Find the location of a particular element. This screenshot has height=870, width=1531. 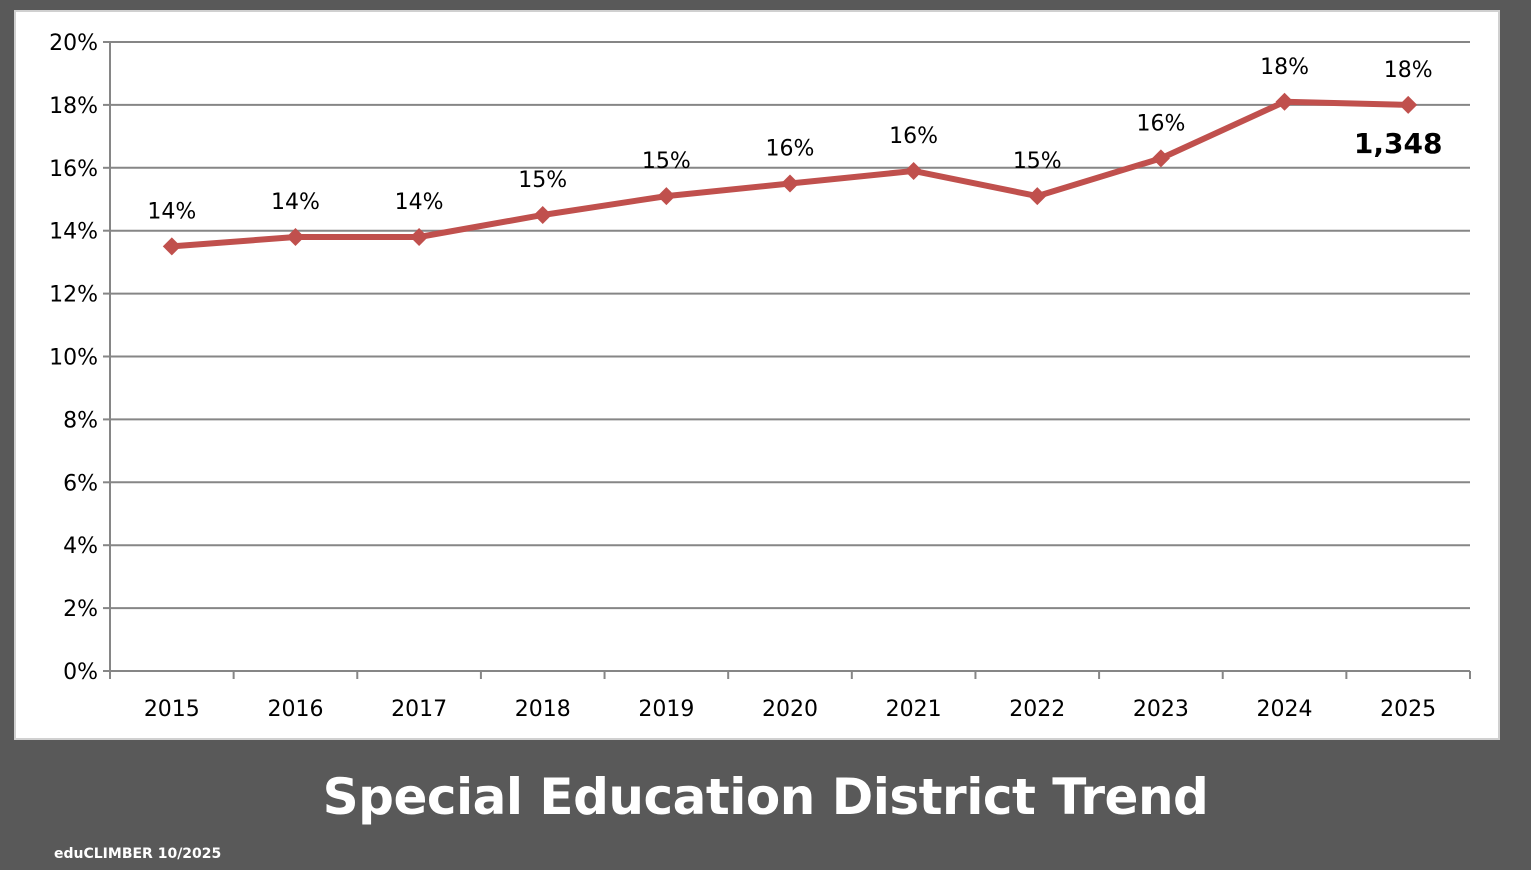

x-tick-label: 2017 is located at coordinates (419, 709).